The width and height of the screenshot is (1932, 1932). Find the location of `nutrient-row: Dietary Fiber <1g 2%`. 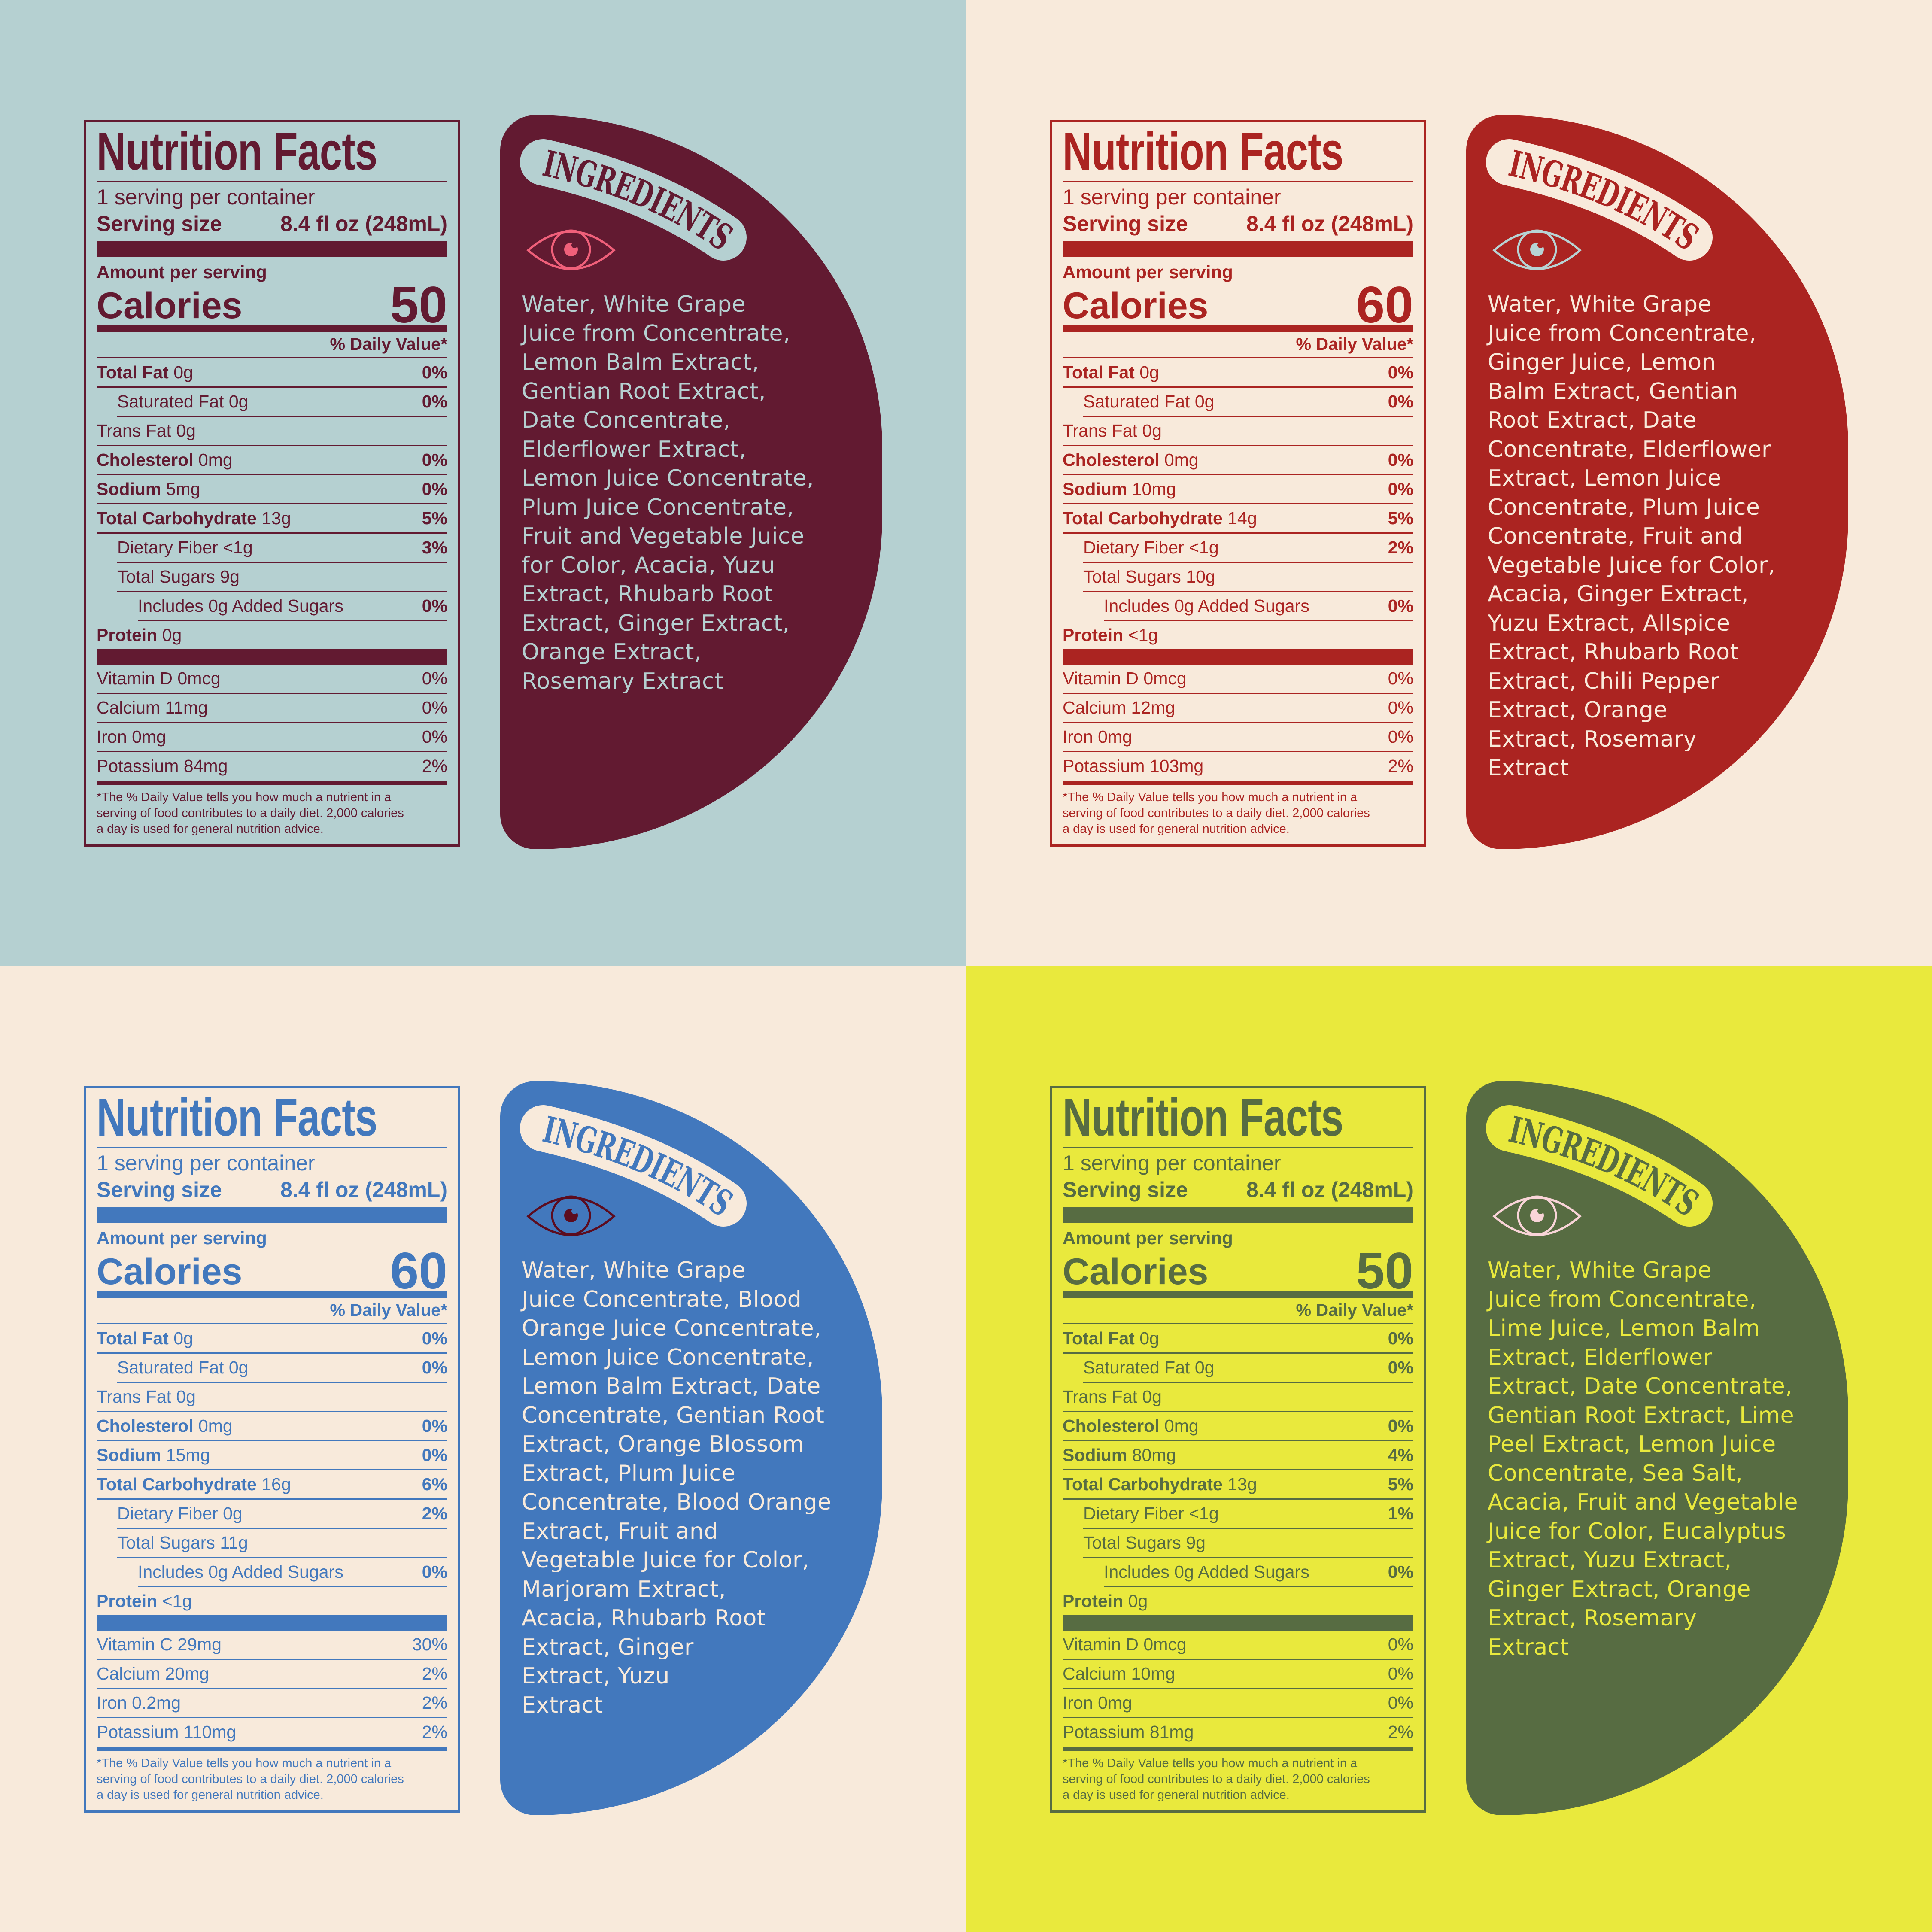

nutrient-row: Dietary Fiber <1g 2% is located at coordinates (1248, 548).